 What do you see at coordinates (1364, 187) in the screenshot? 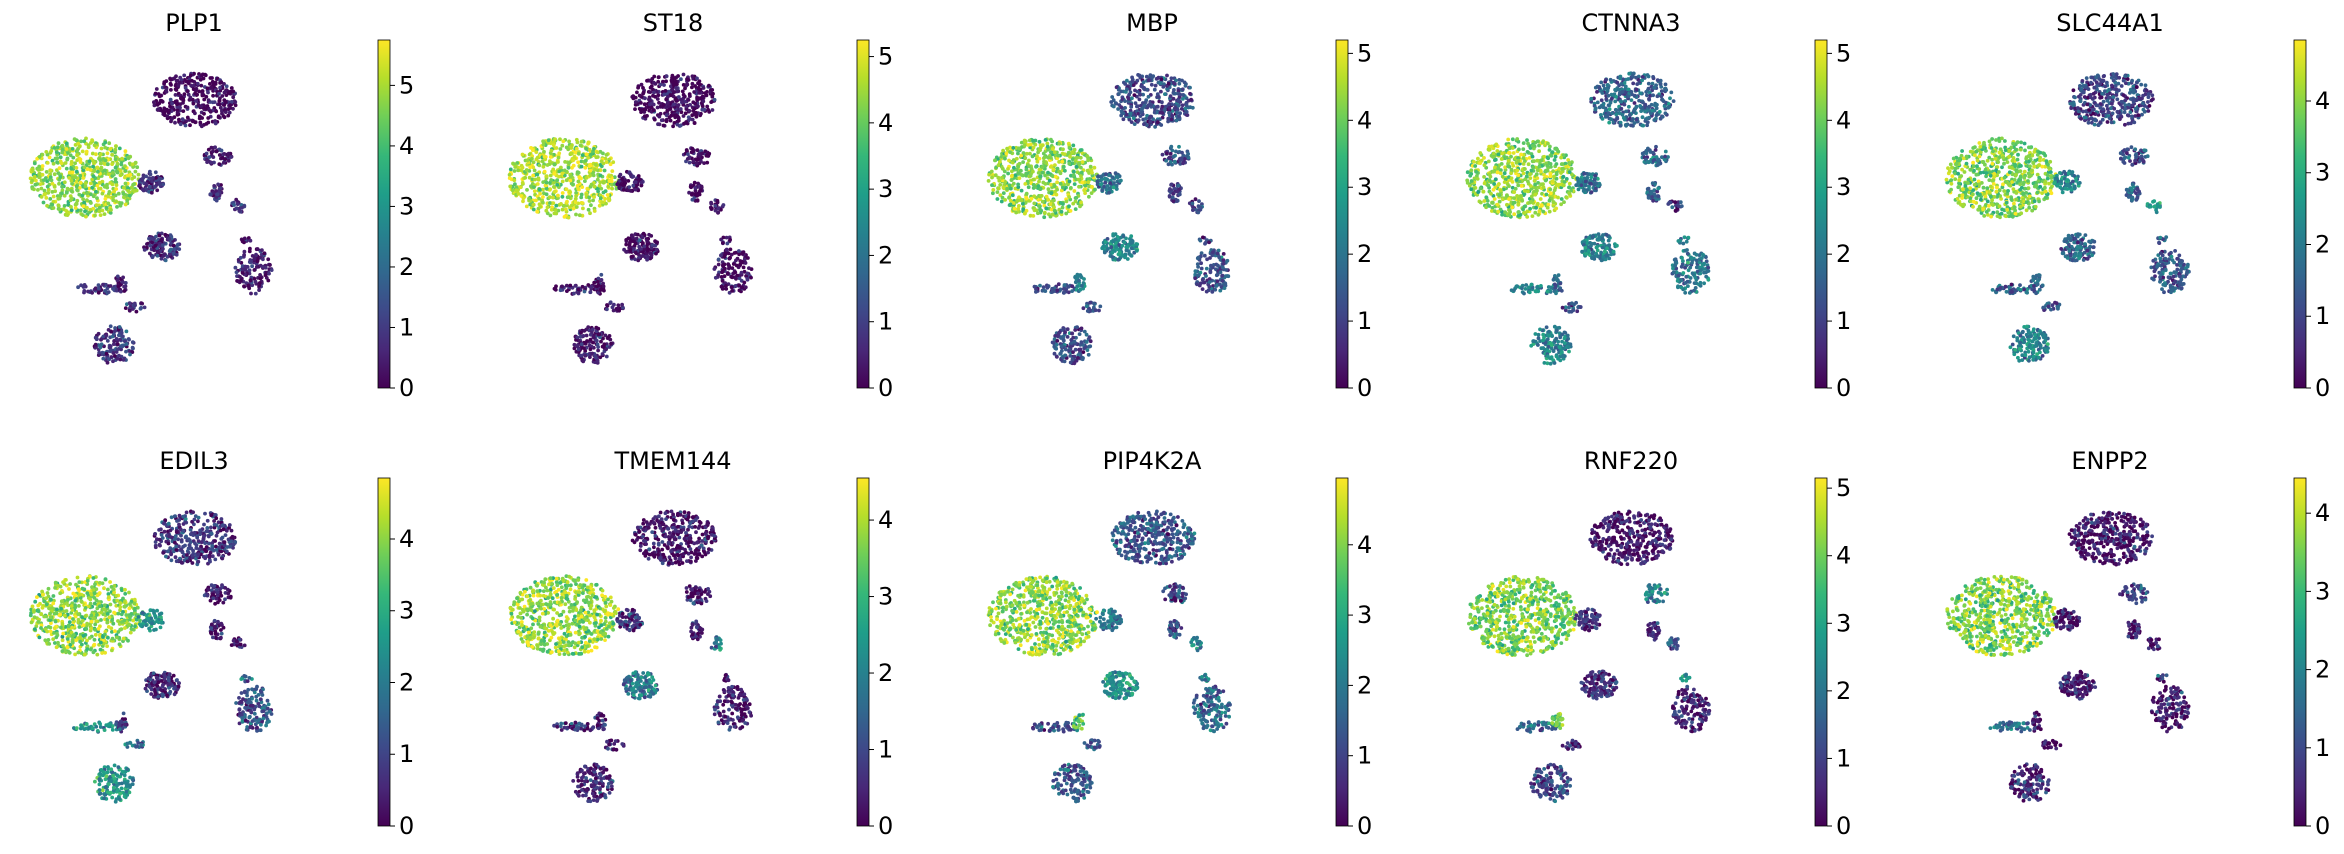
I see `colorbar-tick-label: 3` at bounding box center [1364, 187].